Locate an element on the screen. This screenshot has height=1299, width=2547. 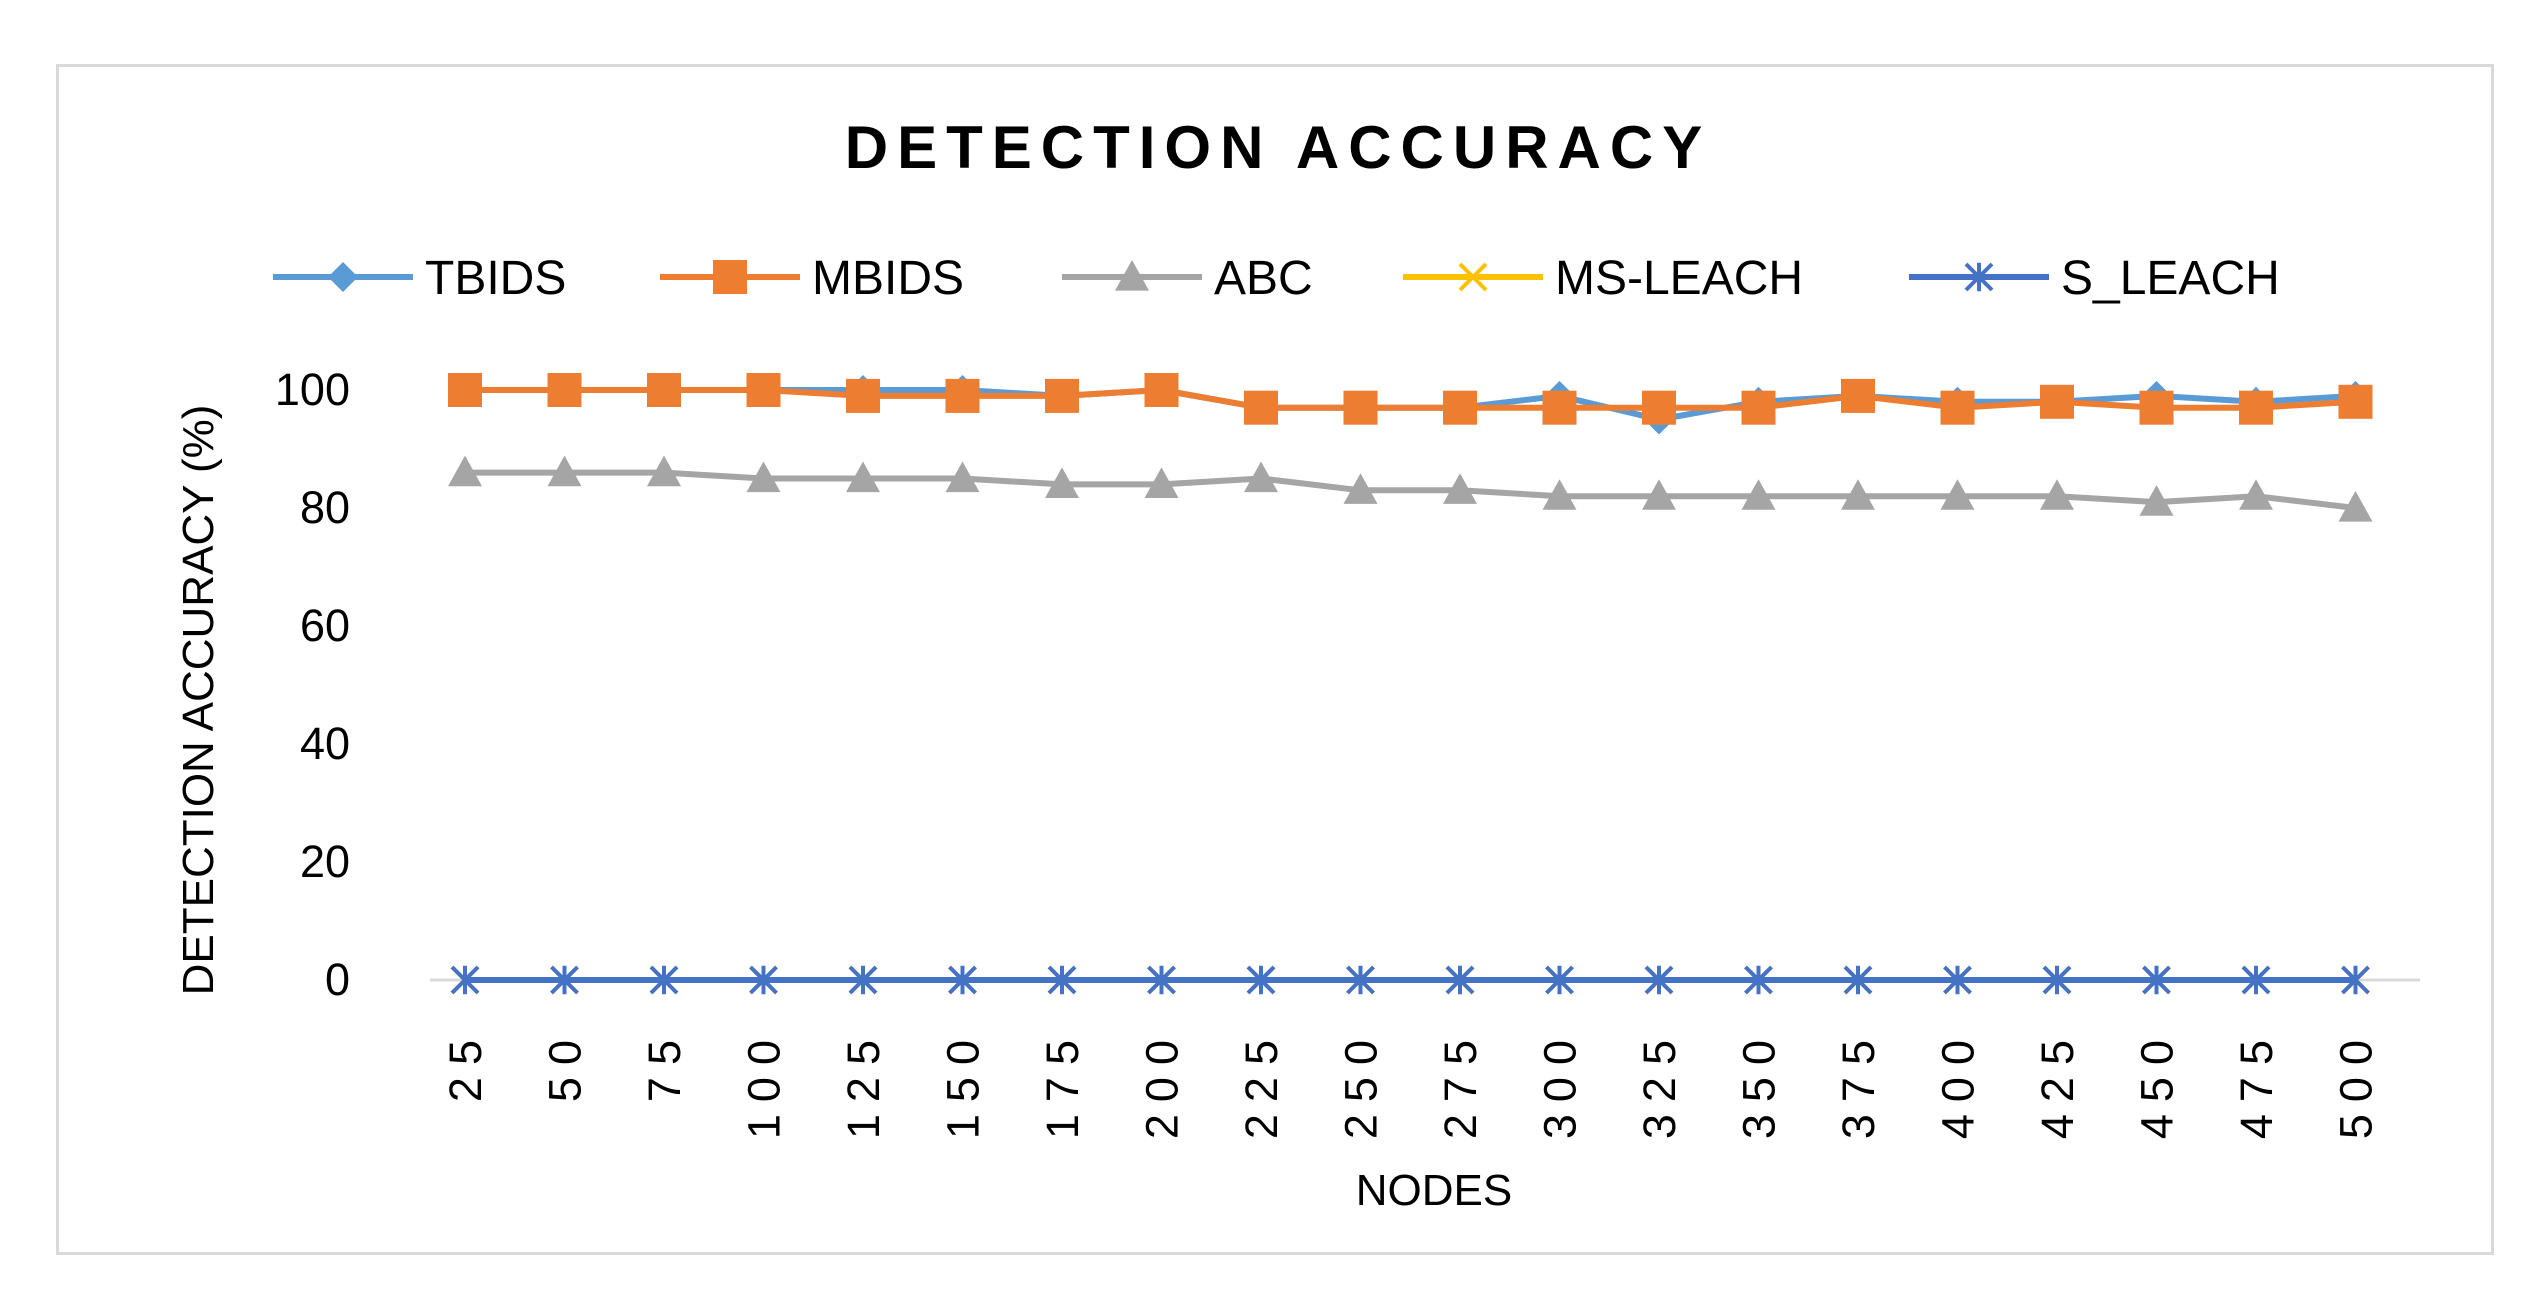
y-tick-label-60: 60 is located at coordinates (325, 625).